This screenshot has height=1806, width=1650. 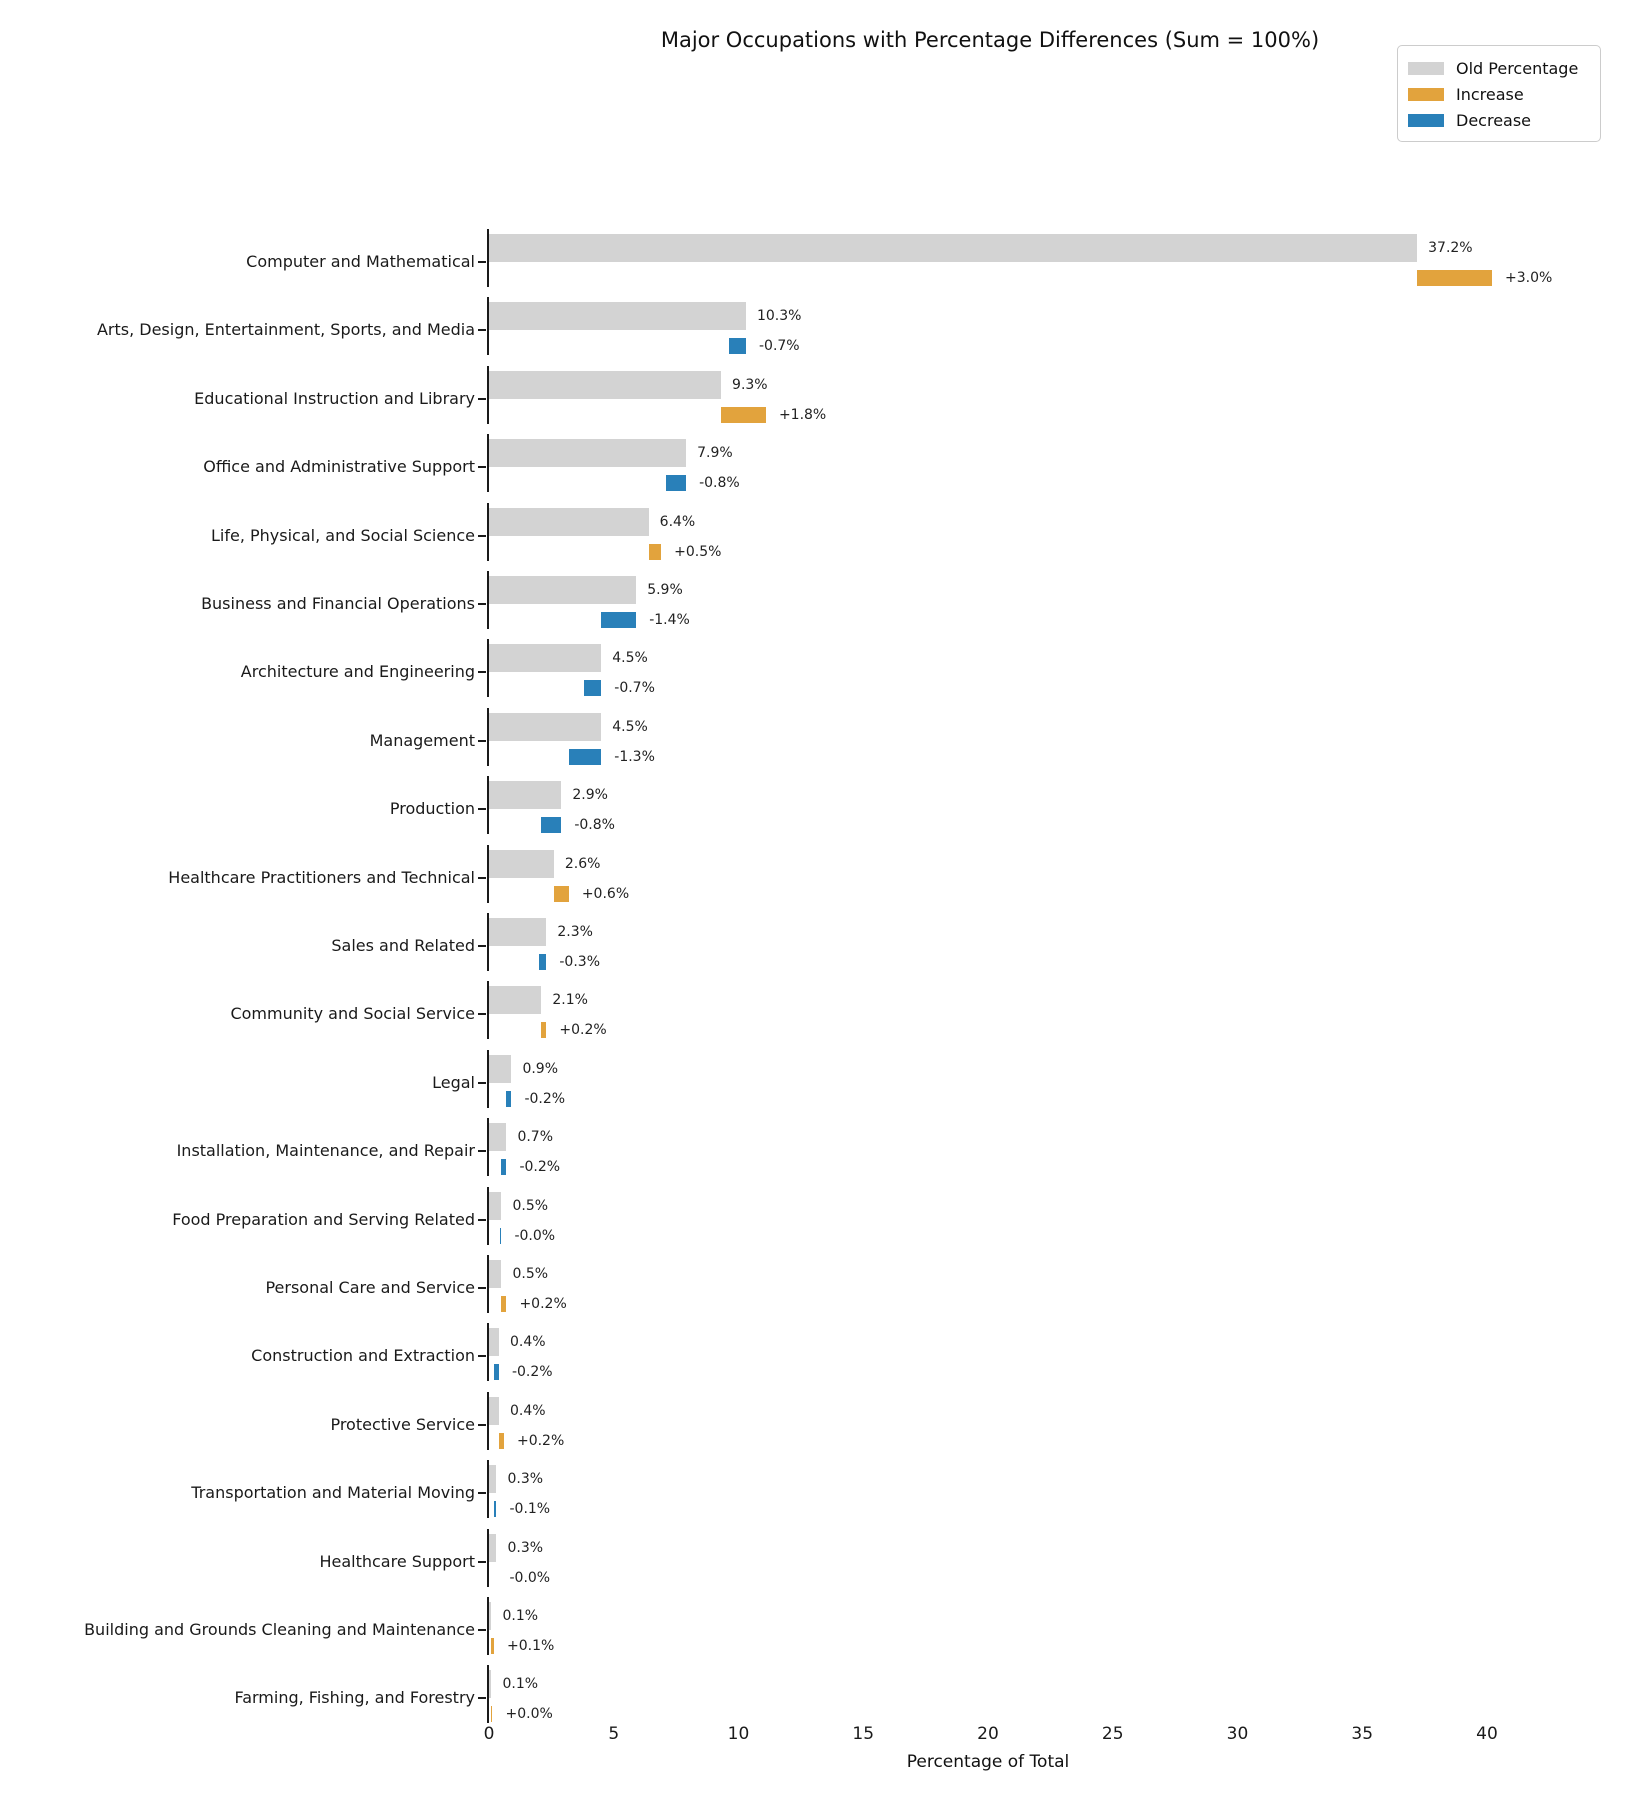 I want to click on old-value-label: 37.2%, so click(x=1450, y=248).